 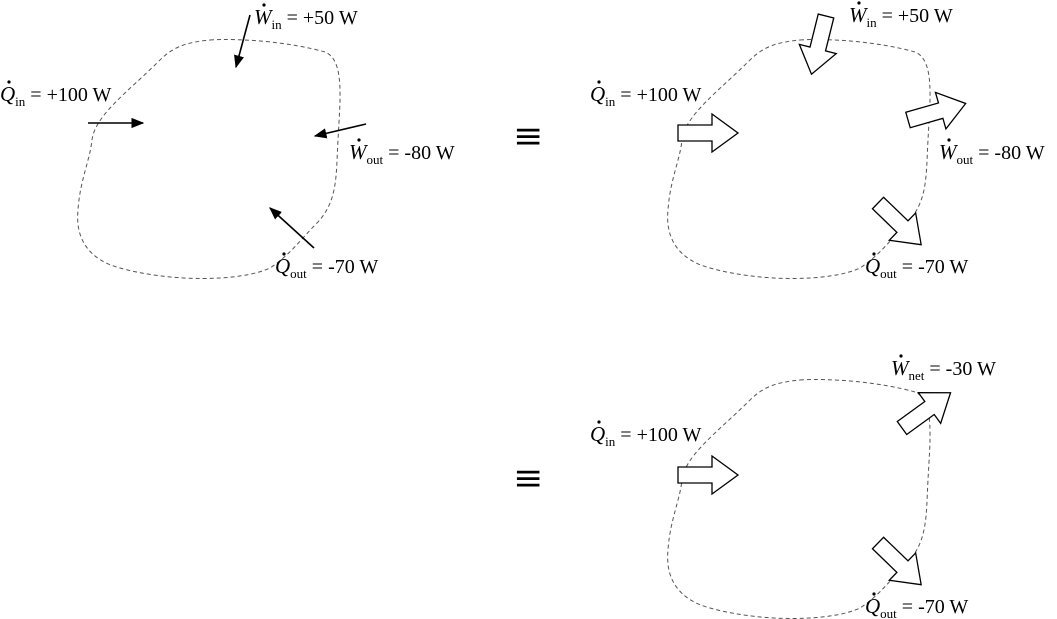 I want to click on svg-text: Wnet = -30 W, so click(x=943, y=369).